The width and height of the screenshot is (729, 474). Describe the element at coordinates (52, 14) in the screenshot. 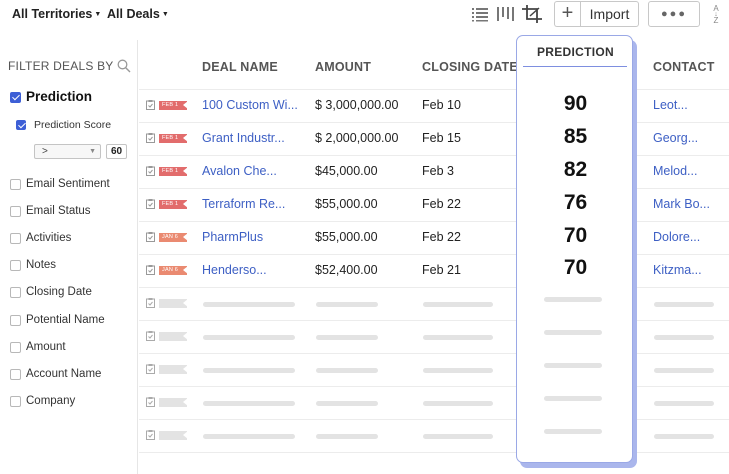

I see `territory-dropdown-label: All Territories` at that location.